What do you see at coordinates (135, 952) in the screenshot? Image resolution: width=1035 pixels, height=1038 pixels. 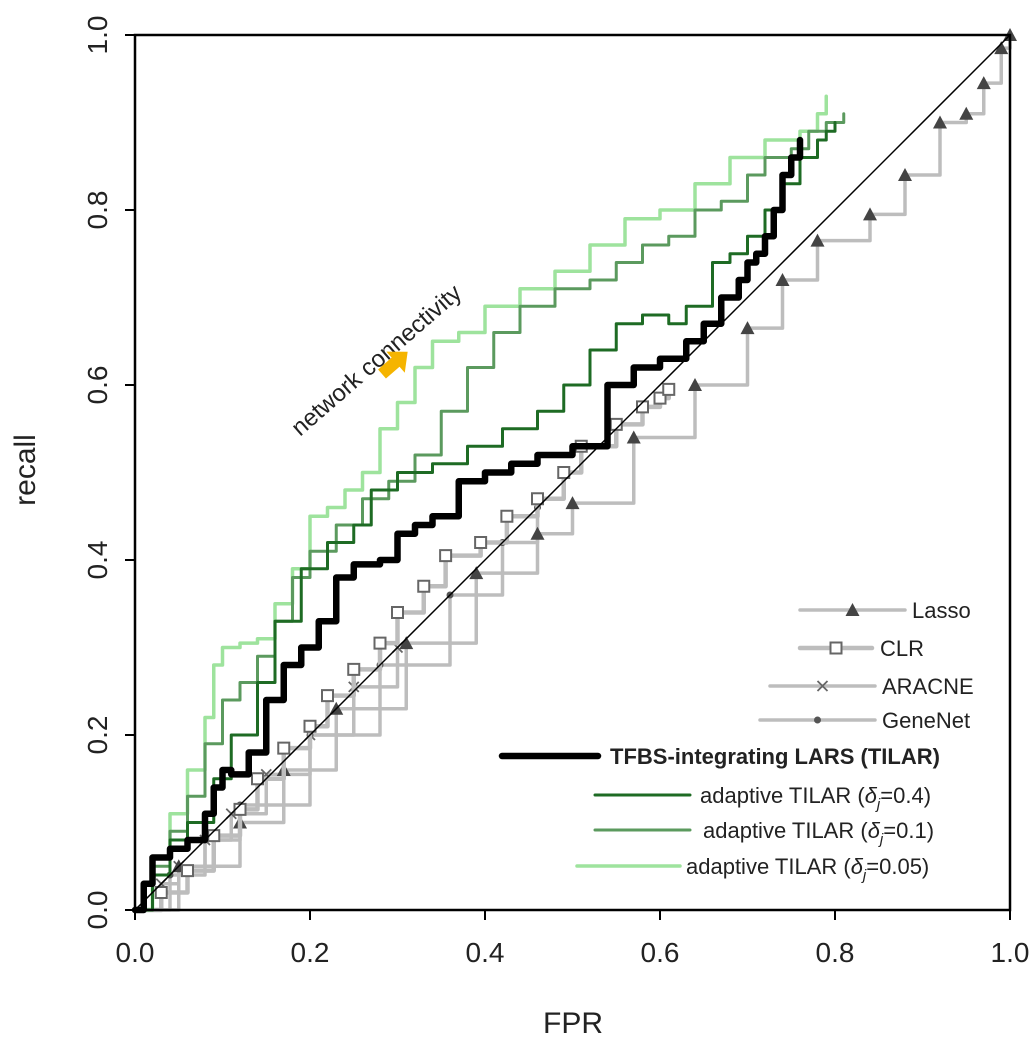 I see `x-tick-label: 0.0` at bounding box center [135, 952].